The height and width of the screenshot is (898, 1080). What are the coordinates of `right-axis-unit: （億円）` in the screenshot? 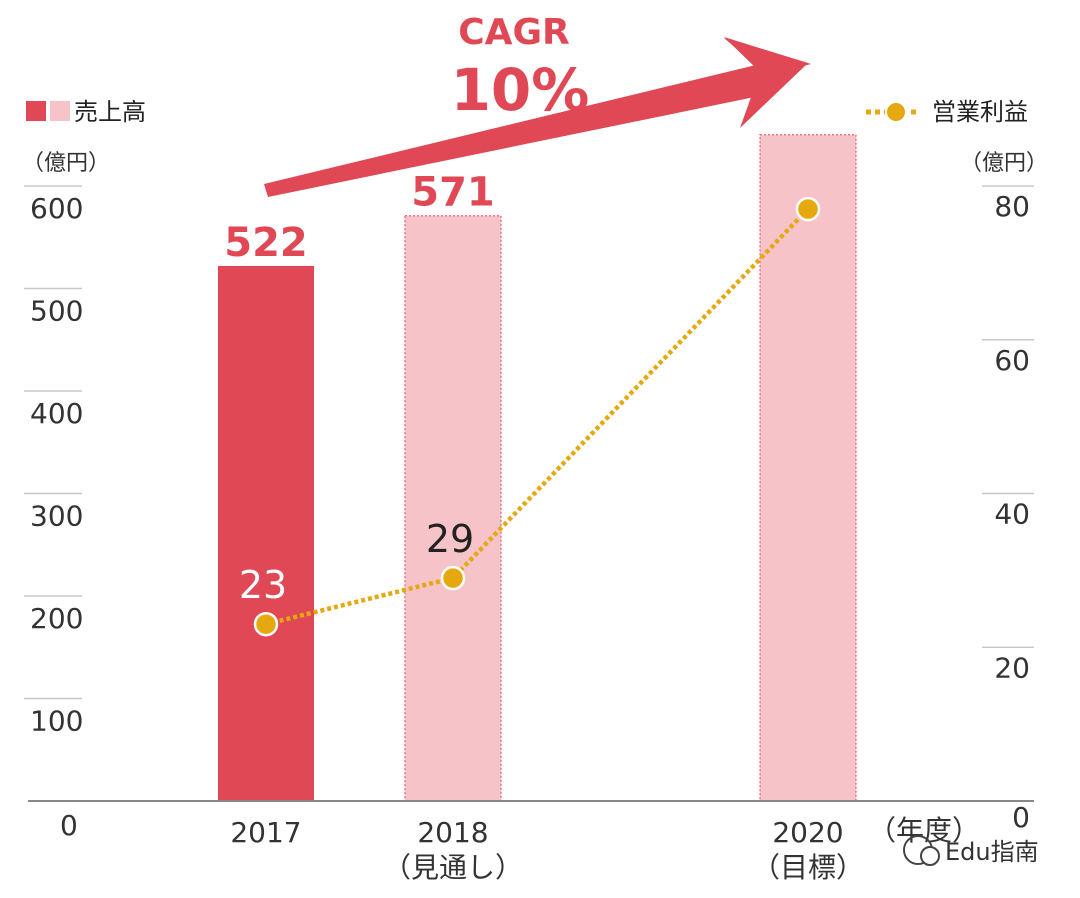 It's located at (1004, 163).